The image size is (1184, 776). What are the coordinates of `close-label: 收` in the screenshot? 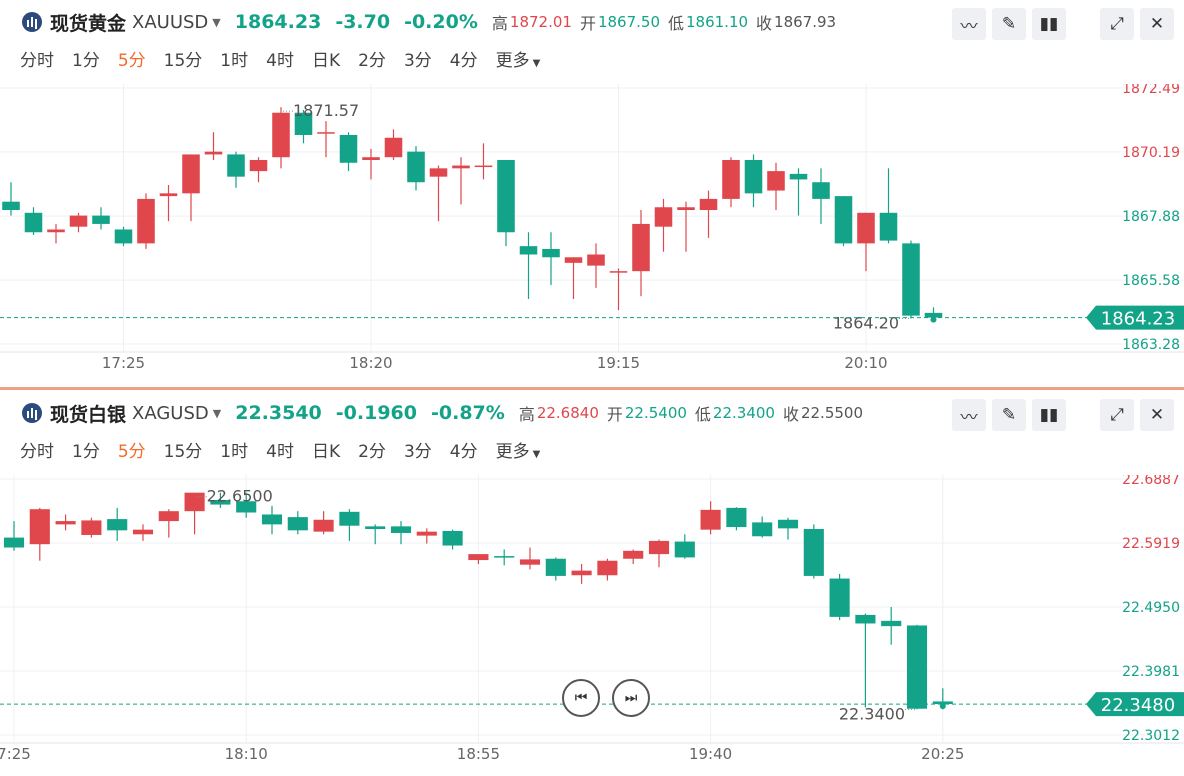 It's located at (790, 414).